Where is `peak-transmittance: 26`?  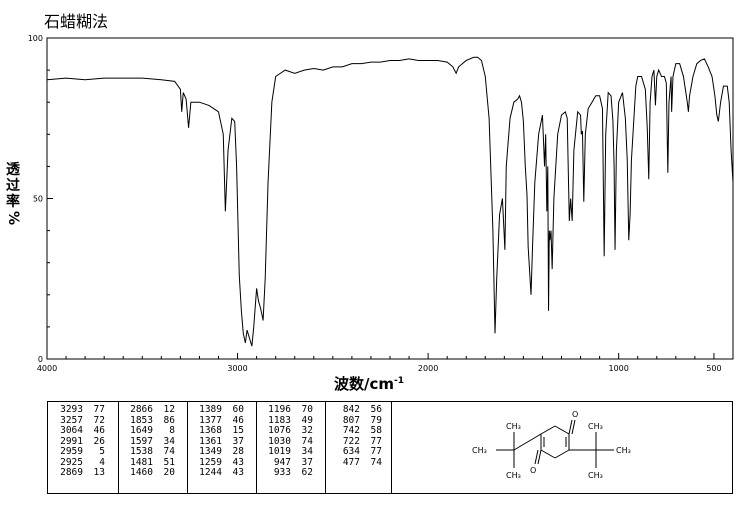
peak-transmittance: 26 is located at coordinates (99, 441).